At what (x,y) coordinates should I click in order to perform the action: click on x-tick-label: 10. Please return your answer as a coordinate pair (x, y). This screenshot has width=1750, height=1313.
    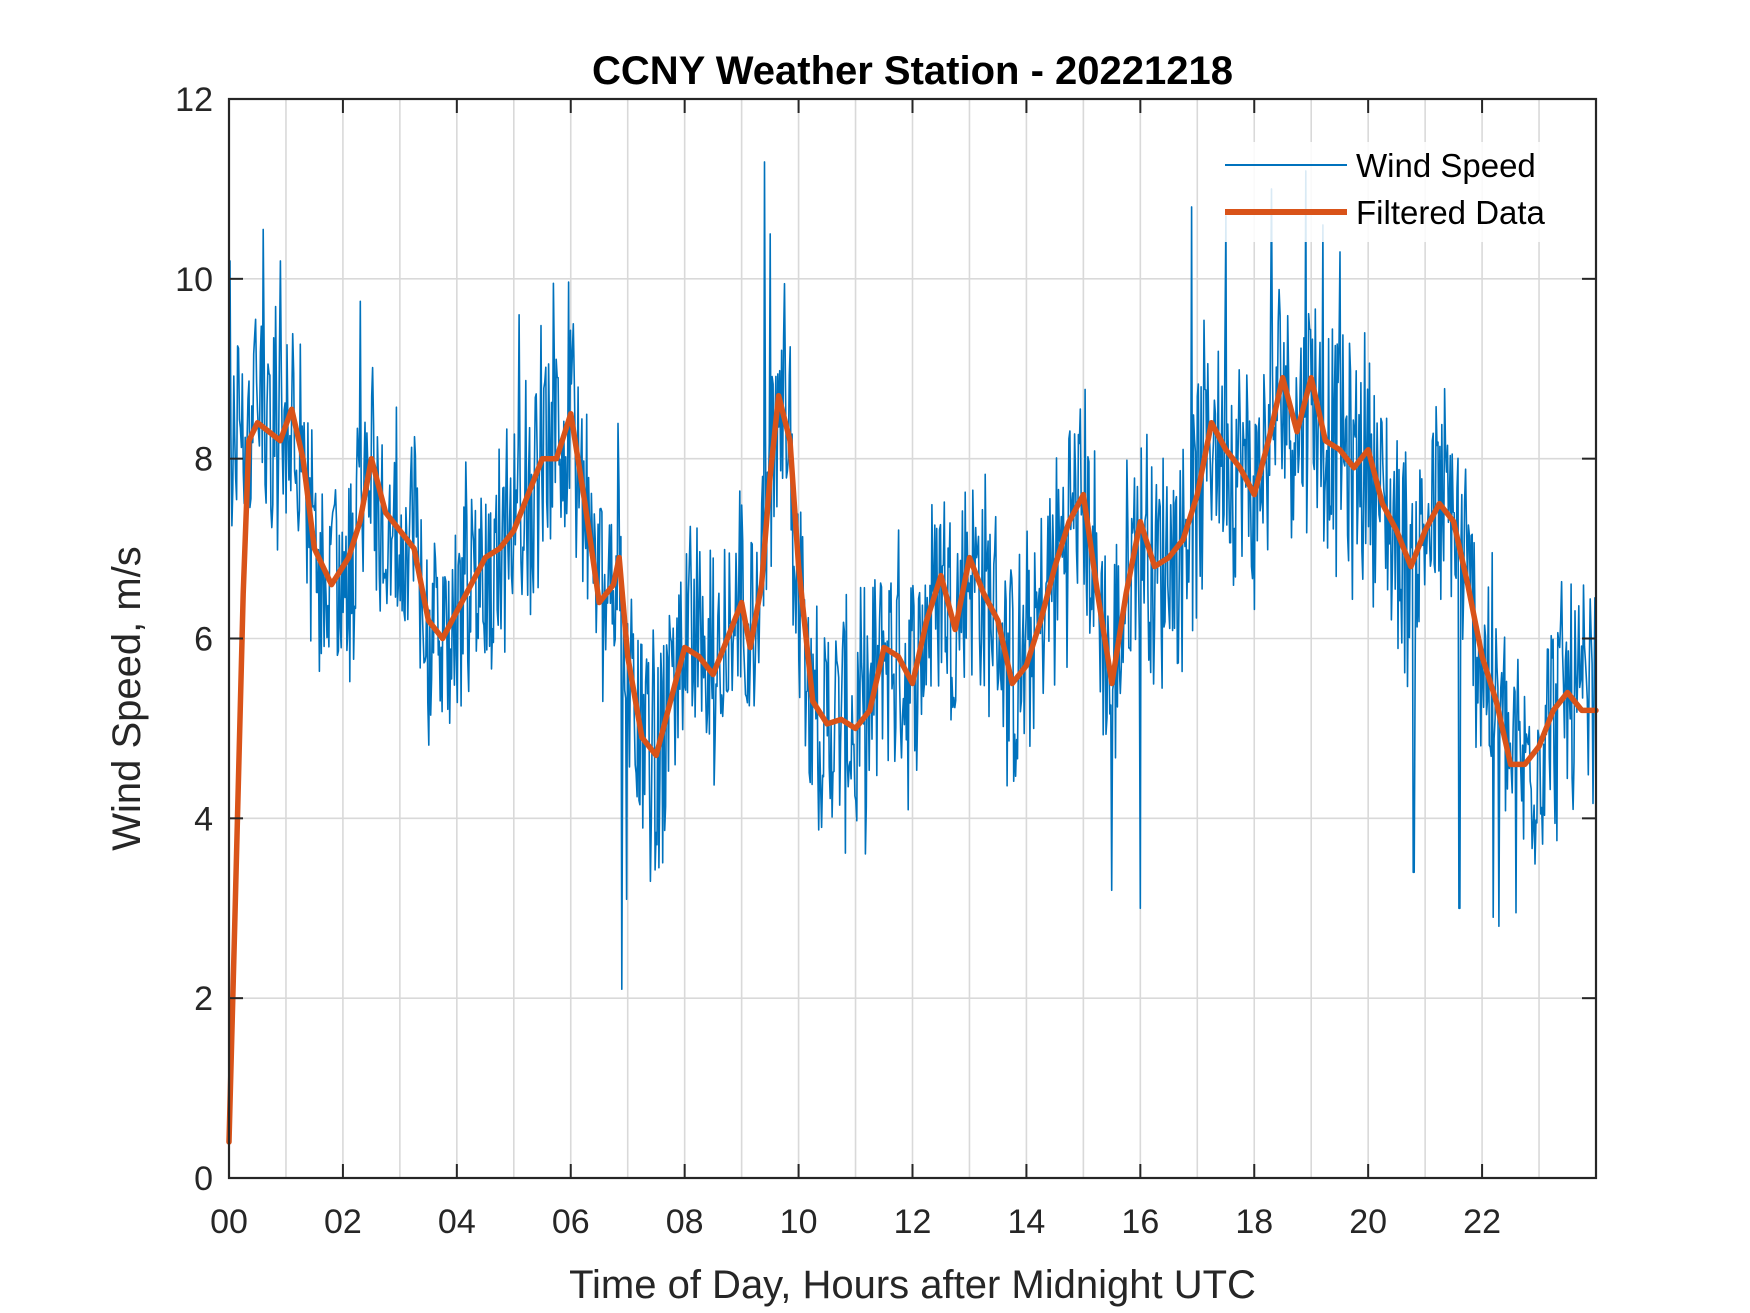
    Looking at the image, I should click on (799, 1222).